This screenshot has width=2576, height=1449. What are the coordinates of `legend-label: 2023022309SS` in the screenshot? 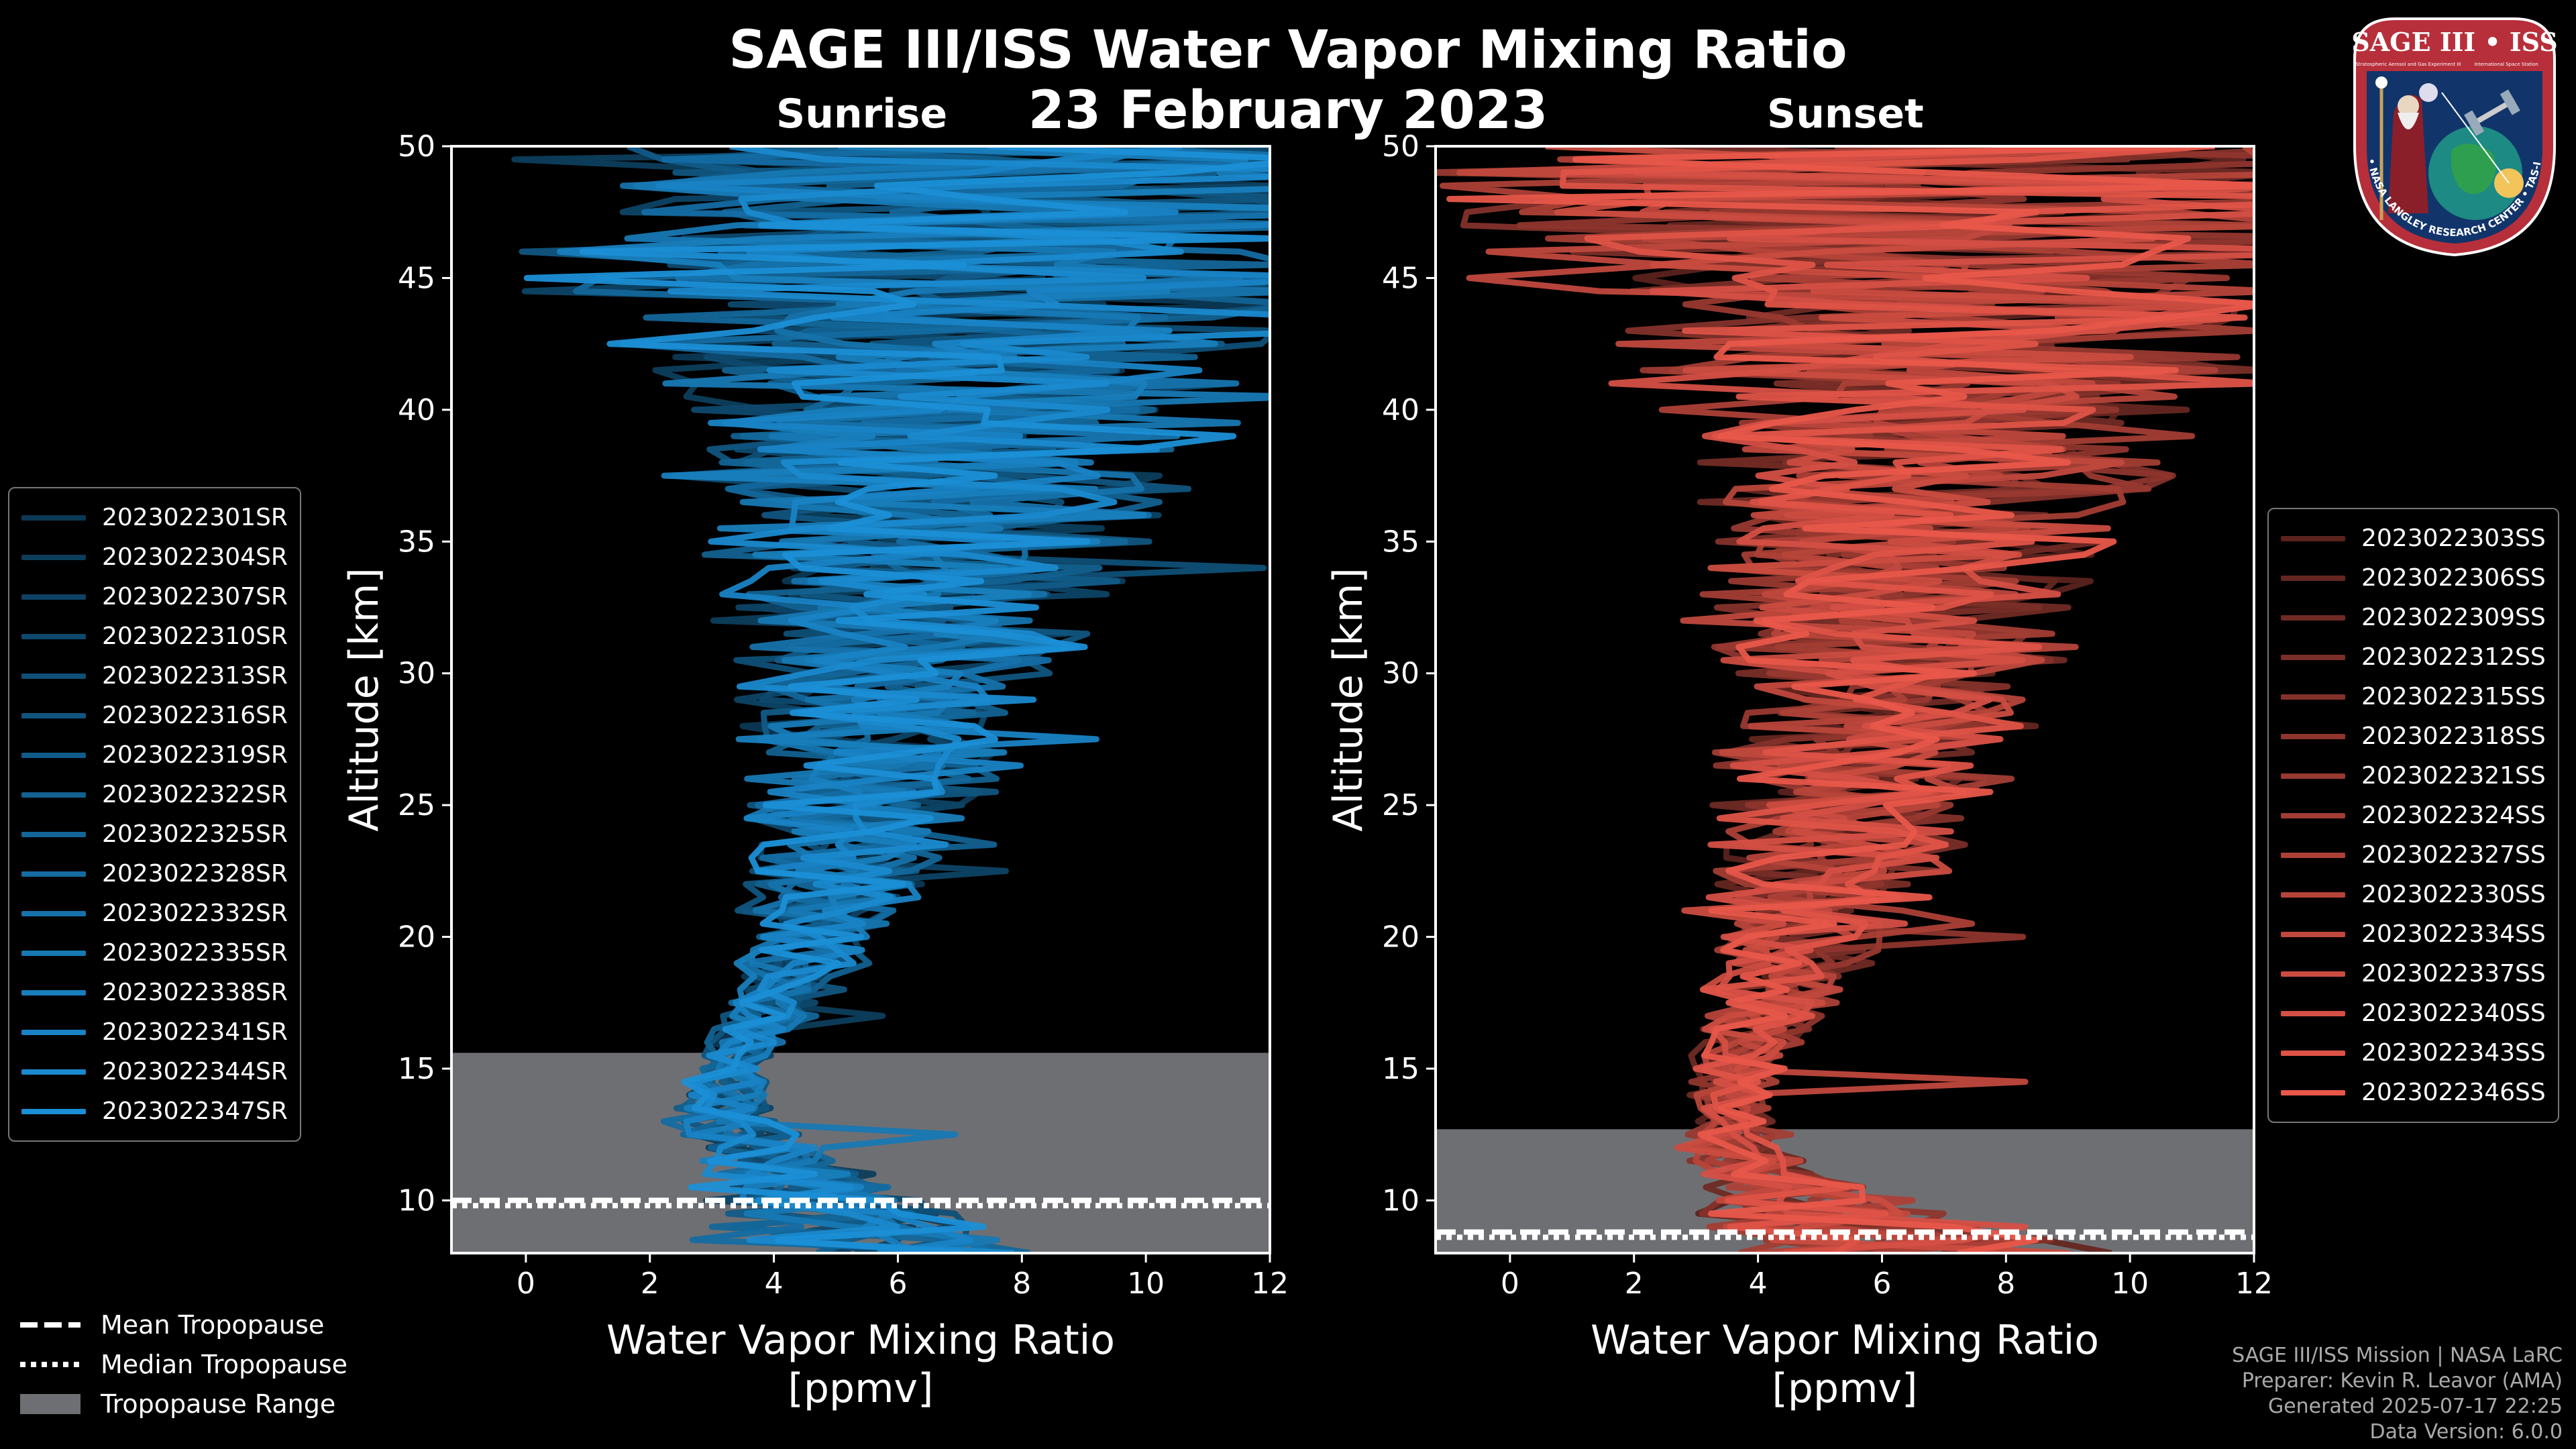 It's located at (2453, 617).